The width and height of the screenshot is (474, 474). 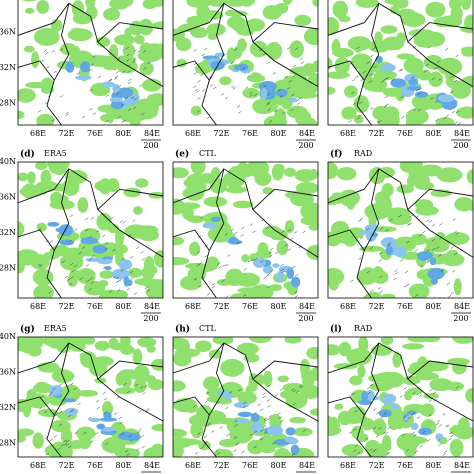 What do you see at coordinates (55, 153) in the screenshot?
I see `panel-name: ERA5` at bounding box center [55, 153].